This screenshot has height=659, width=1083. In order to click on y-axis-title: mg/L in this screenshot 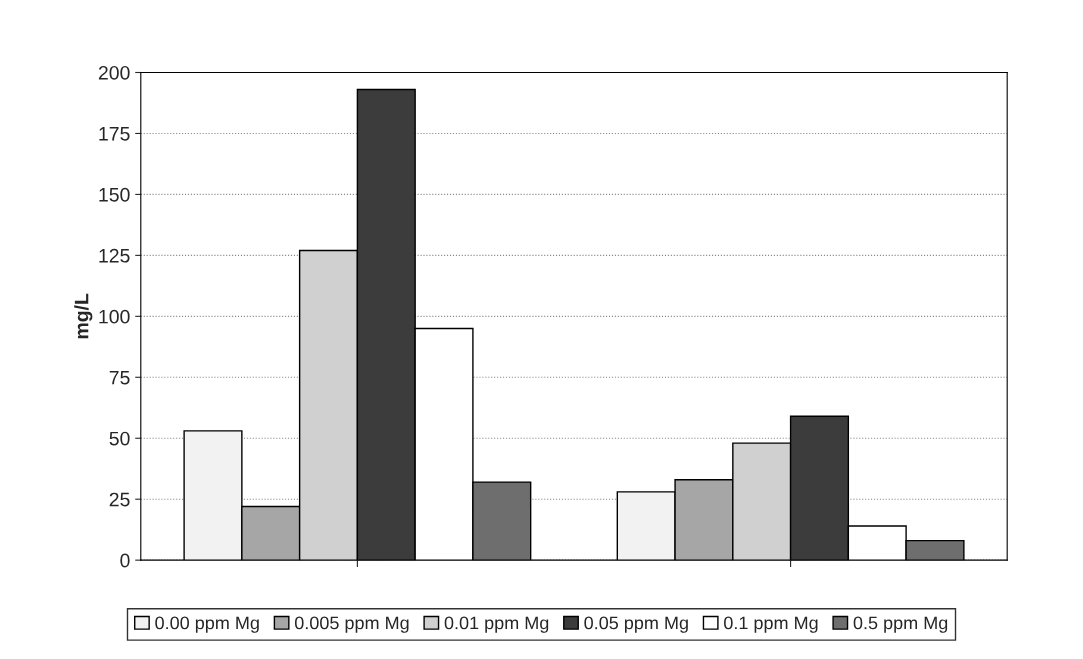, I will do `click(83, 316)`.